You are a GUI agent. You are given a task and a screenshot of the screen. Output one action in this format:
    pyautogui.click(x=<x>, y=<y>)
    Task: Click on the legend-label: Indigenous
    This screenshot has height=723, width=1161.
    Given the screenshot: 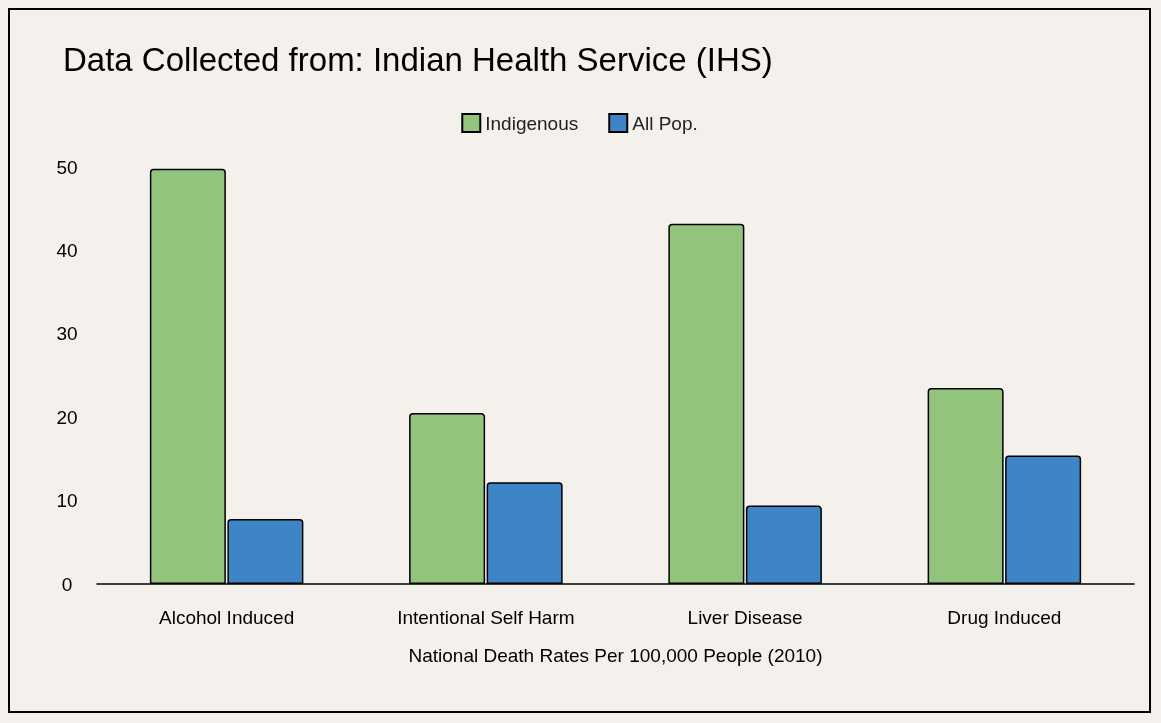 What is the action you would take?
    pyautogui.click(x=532, y=123)
    